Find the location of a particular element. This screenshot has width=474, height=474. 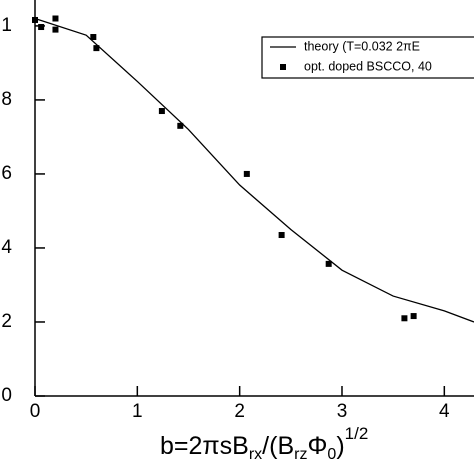

legend-label: theory (T=0.032 2πE is located at coordinates (362, 46).